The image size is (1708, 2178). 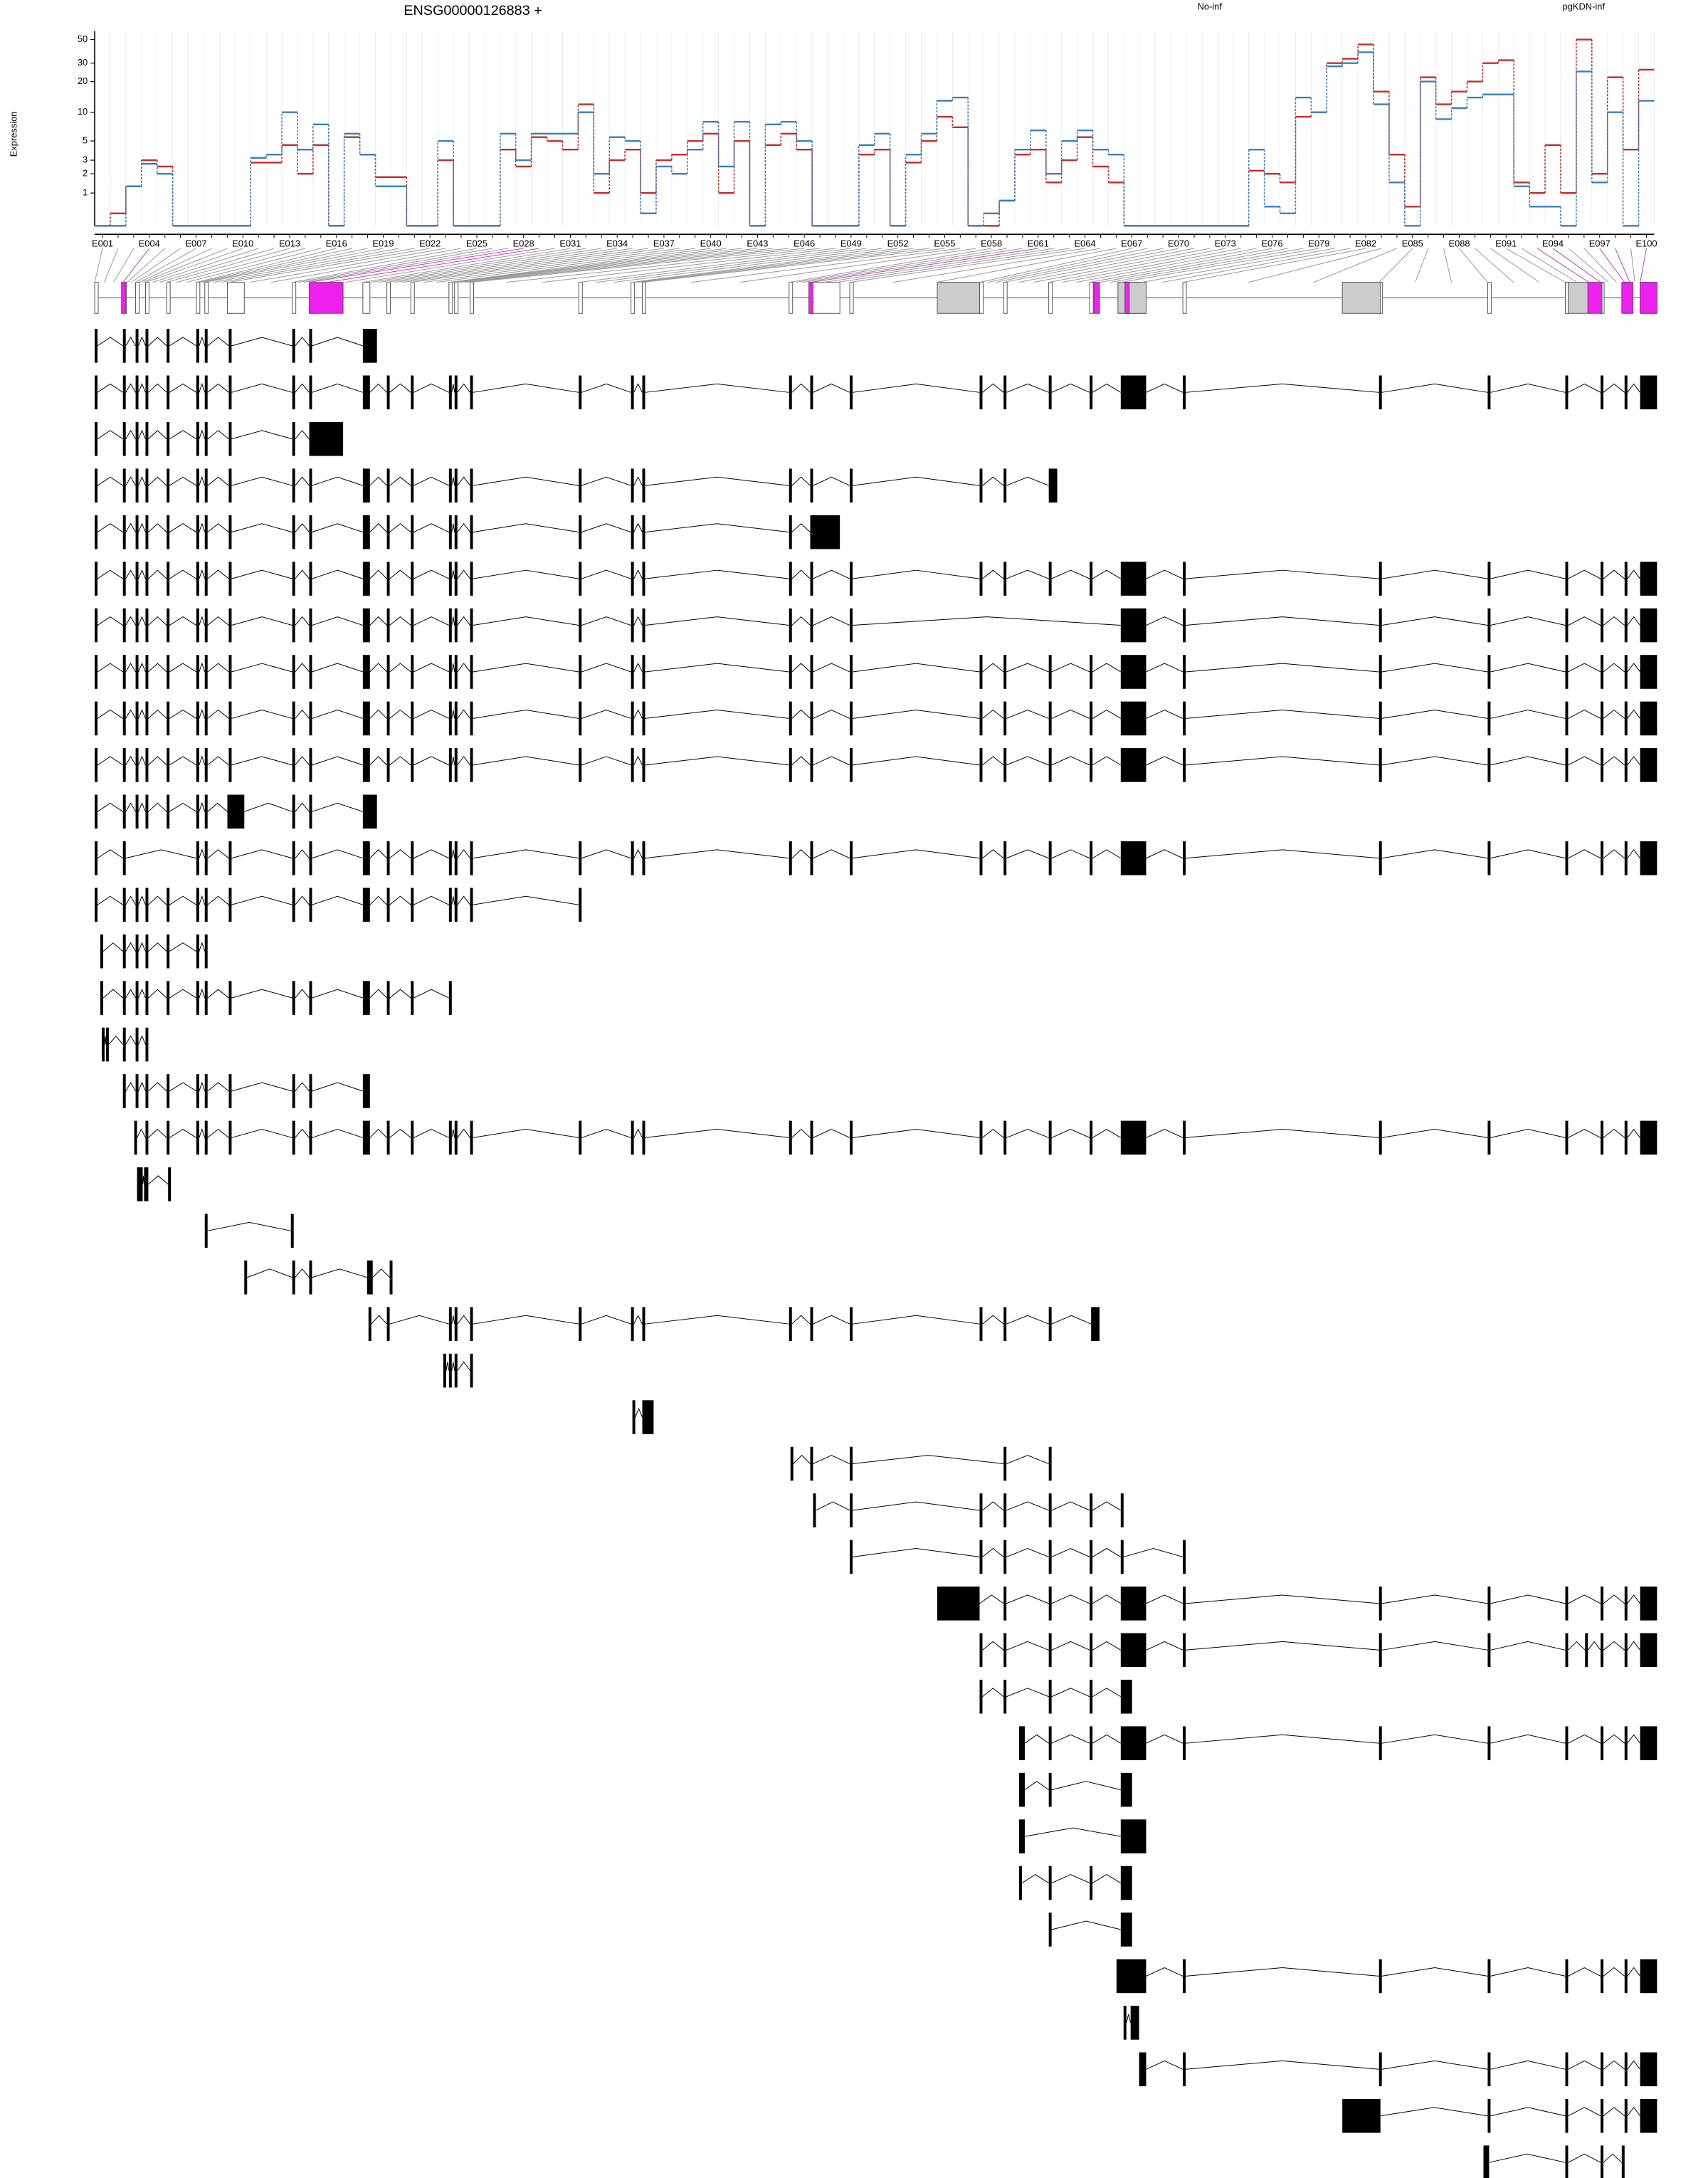 What do you see at coordinates (85, 159) in the screenshot?
I see `y-tick-label: 3` at bounding box center [85, 159].